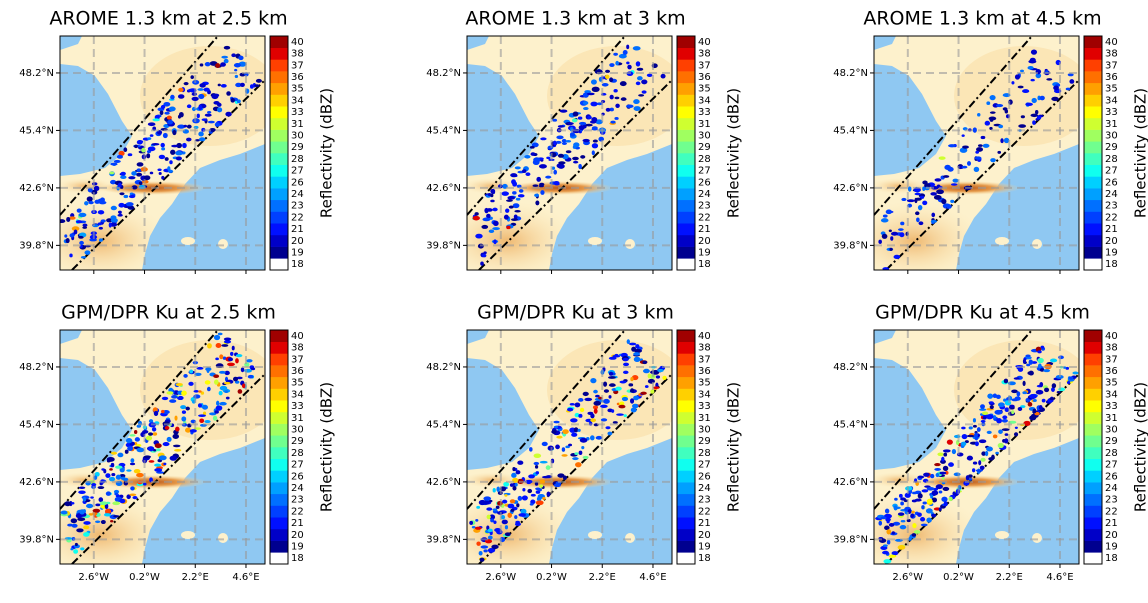 This screenshot has width=1148, height=603. Describe the element at coordinates (36, 130) in the screenshot. I see `y-tick-label: 45.4°N` at that location.